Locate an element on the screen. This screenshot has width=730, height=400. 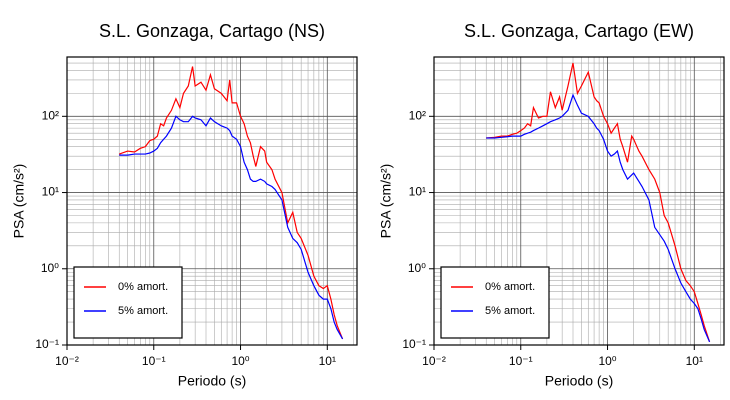
chart-title: S.L. Gonzaga, Cartago (EW) is located at coordinates (579, 31).